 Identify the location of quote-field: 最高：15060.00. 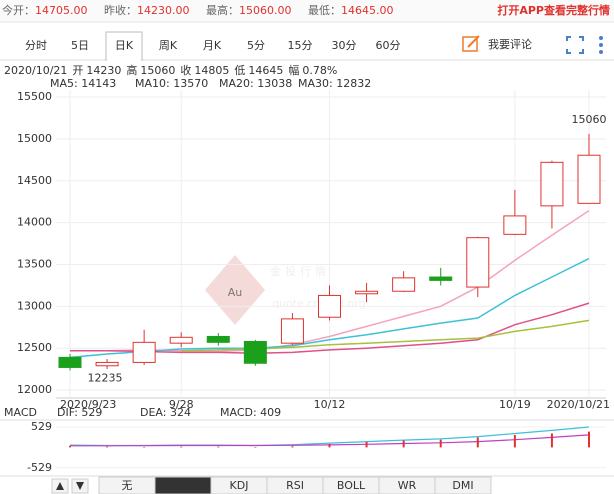
(249, 10).